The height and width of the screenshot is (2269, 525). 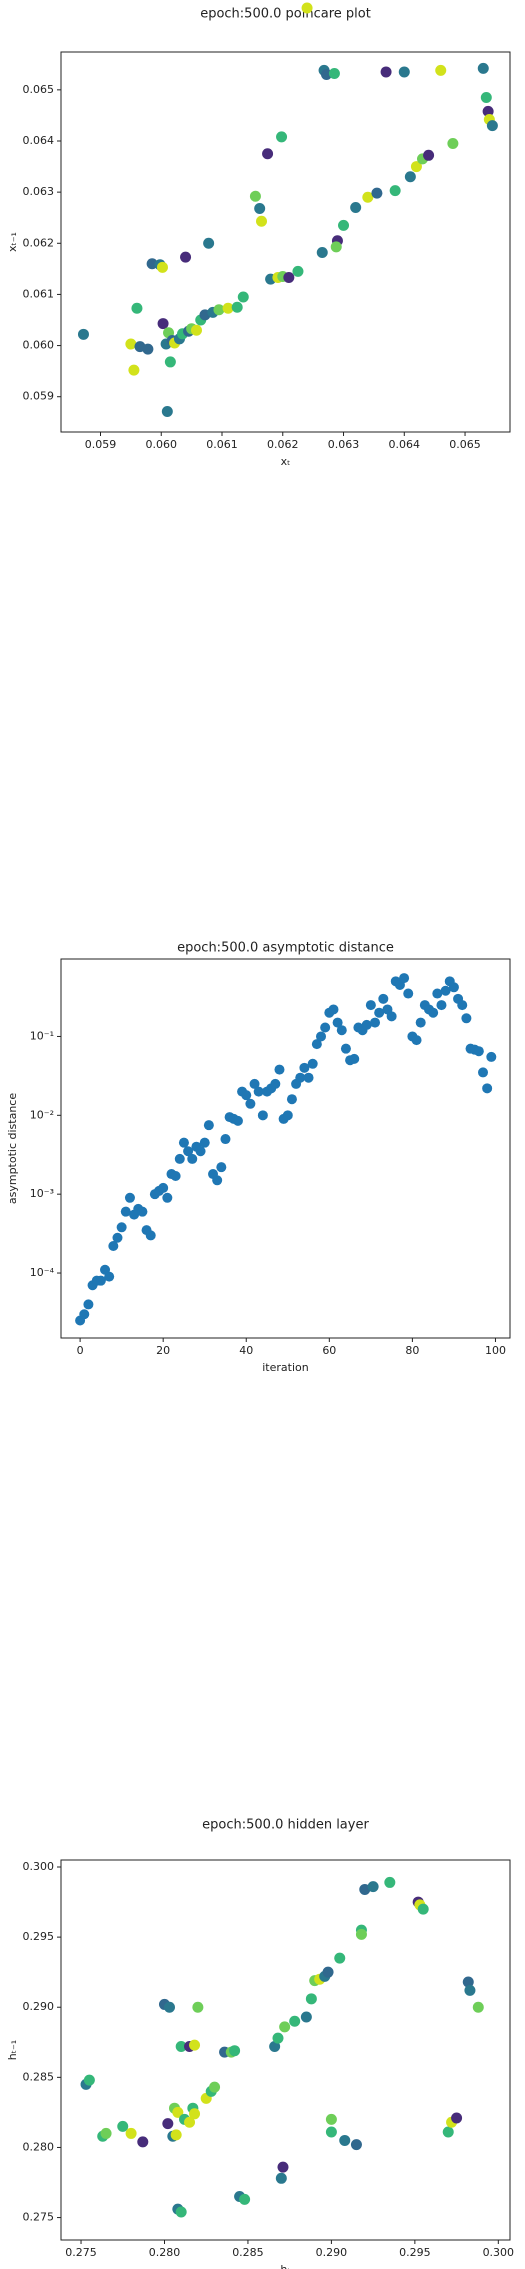 I want to click on x-axis-label: hₜ, so click(x=285, y=2266).